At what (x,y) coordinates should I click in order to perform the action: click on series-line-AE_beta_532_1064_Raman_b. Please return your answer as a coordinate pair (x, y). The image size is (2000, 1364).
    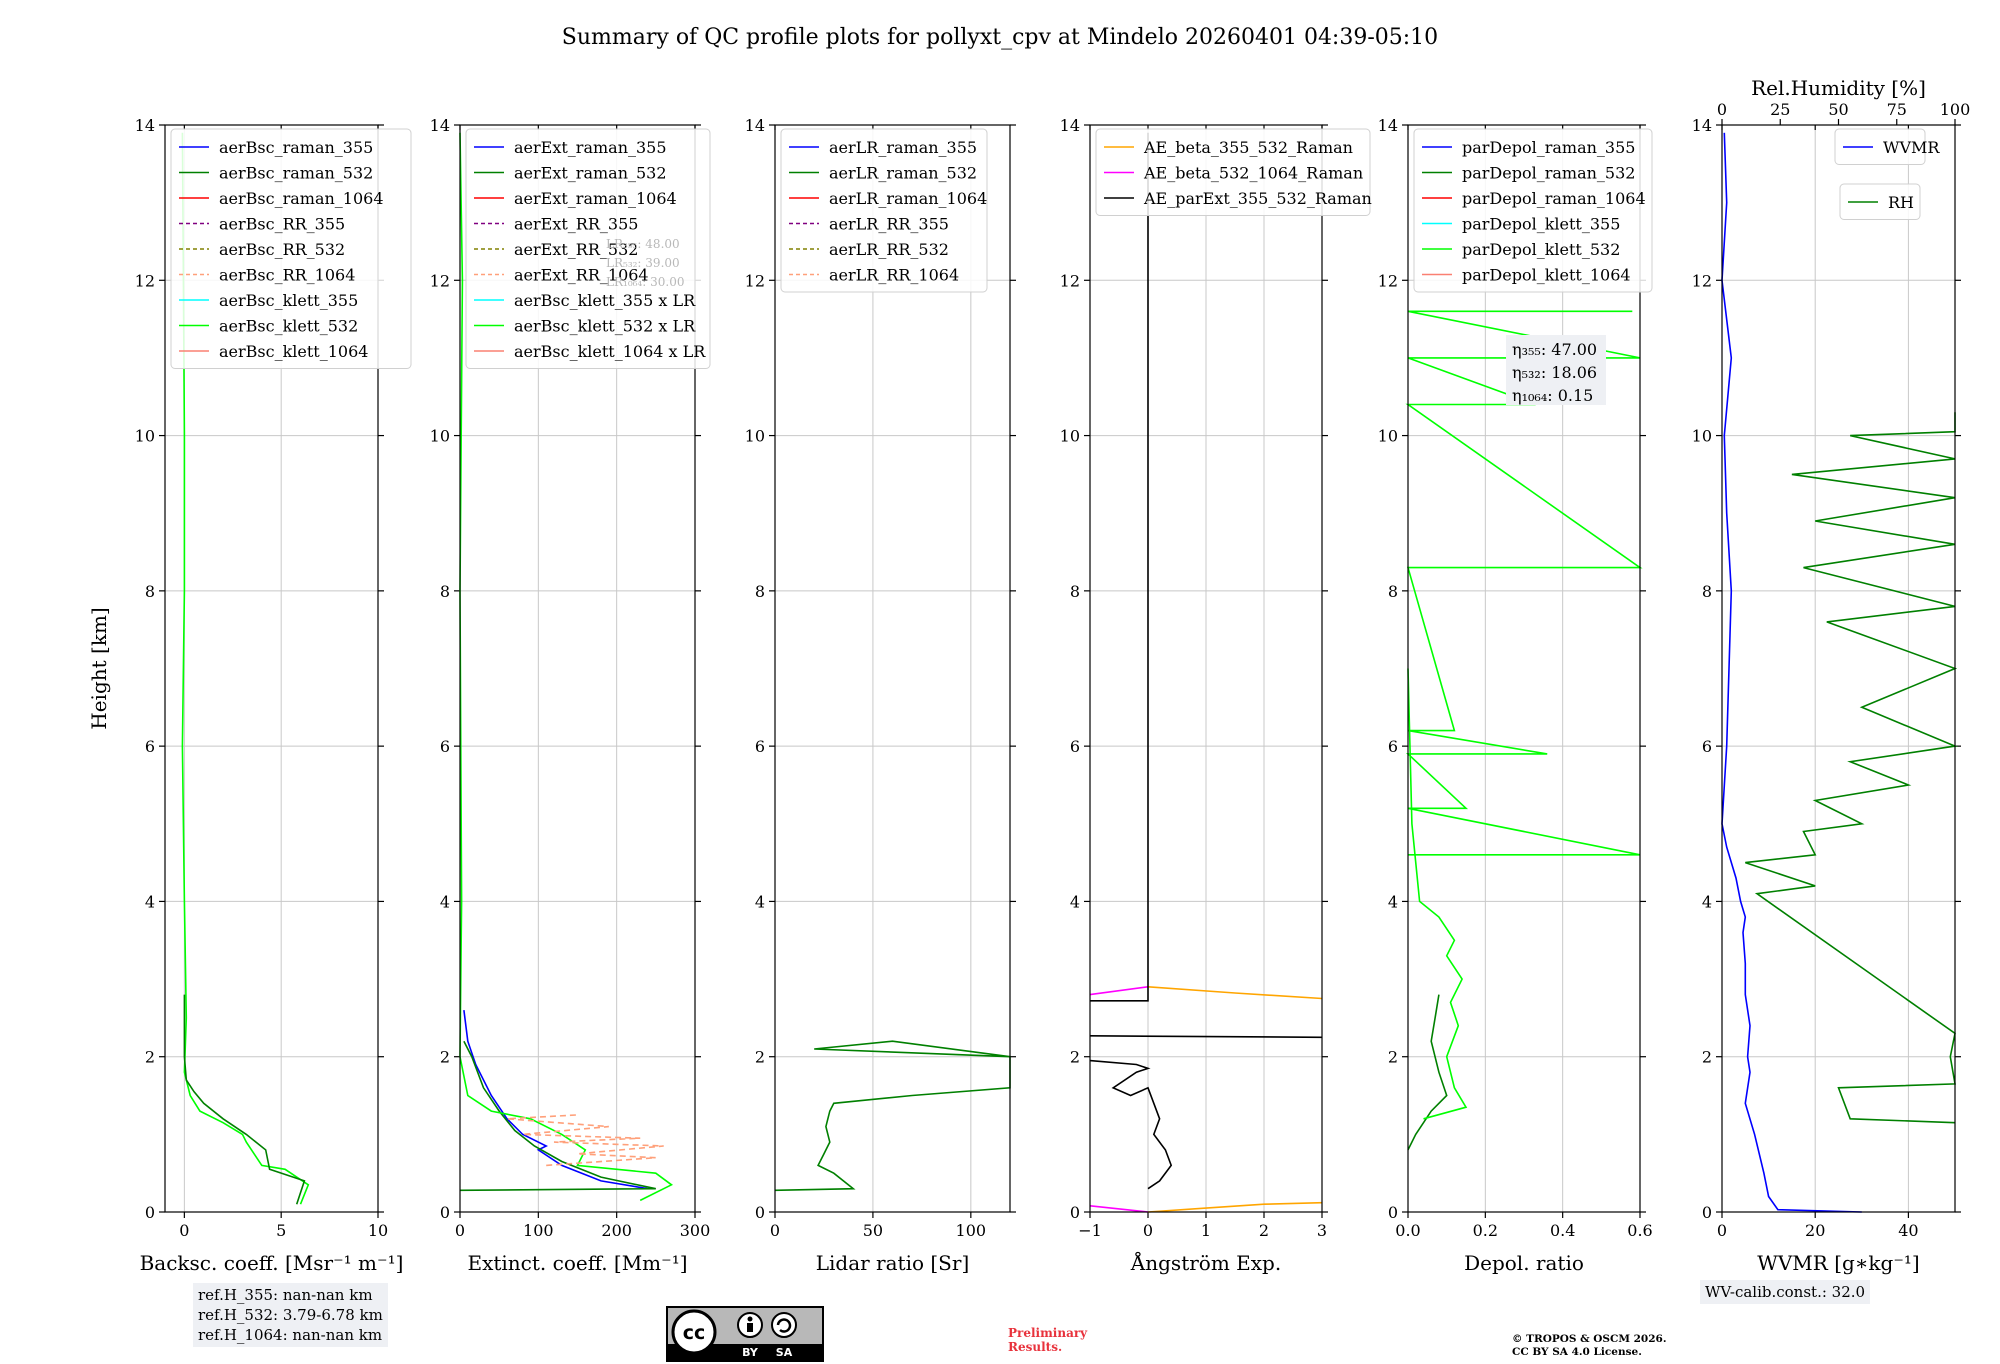
    Looking at the image, I should click on (1119, 991).